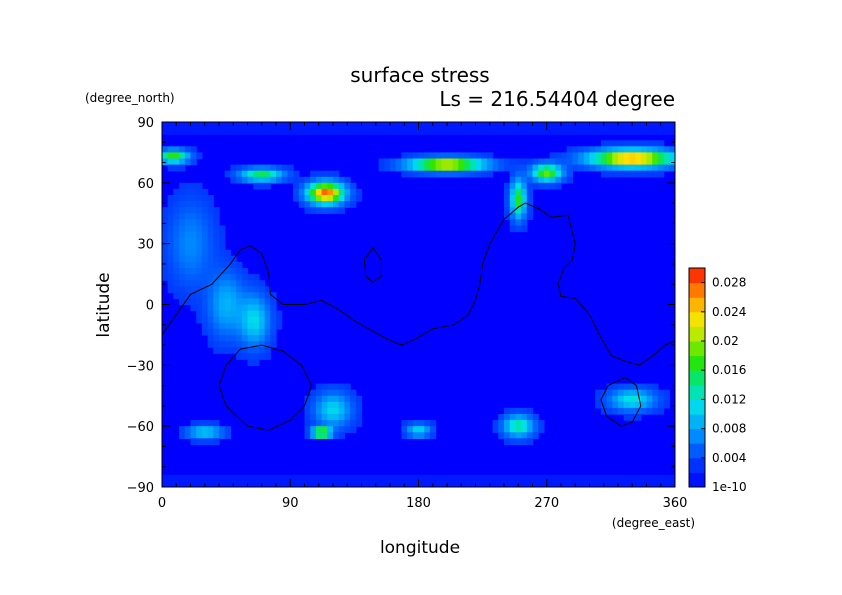 This screenshot has height=595, width=842. Describe the element at coordinates (557, 99) in the screenshot. I see `chart-subtitle: Ls = 216.54404 degree` at that location.